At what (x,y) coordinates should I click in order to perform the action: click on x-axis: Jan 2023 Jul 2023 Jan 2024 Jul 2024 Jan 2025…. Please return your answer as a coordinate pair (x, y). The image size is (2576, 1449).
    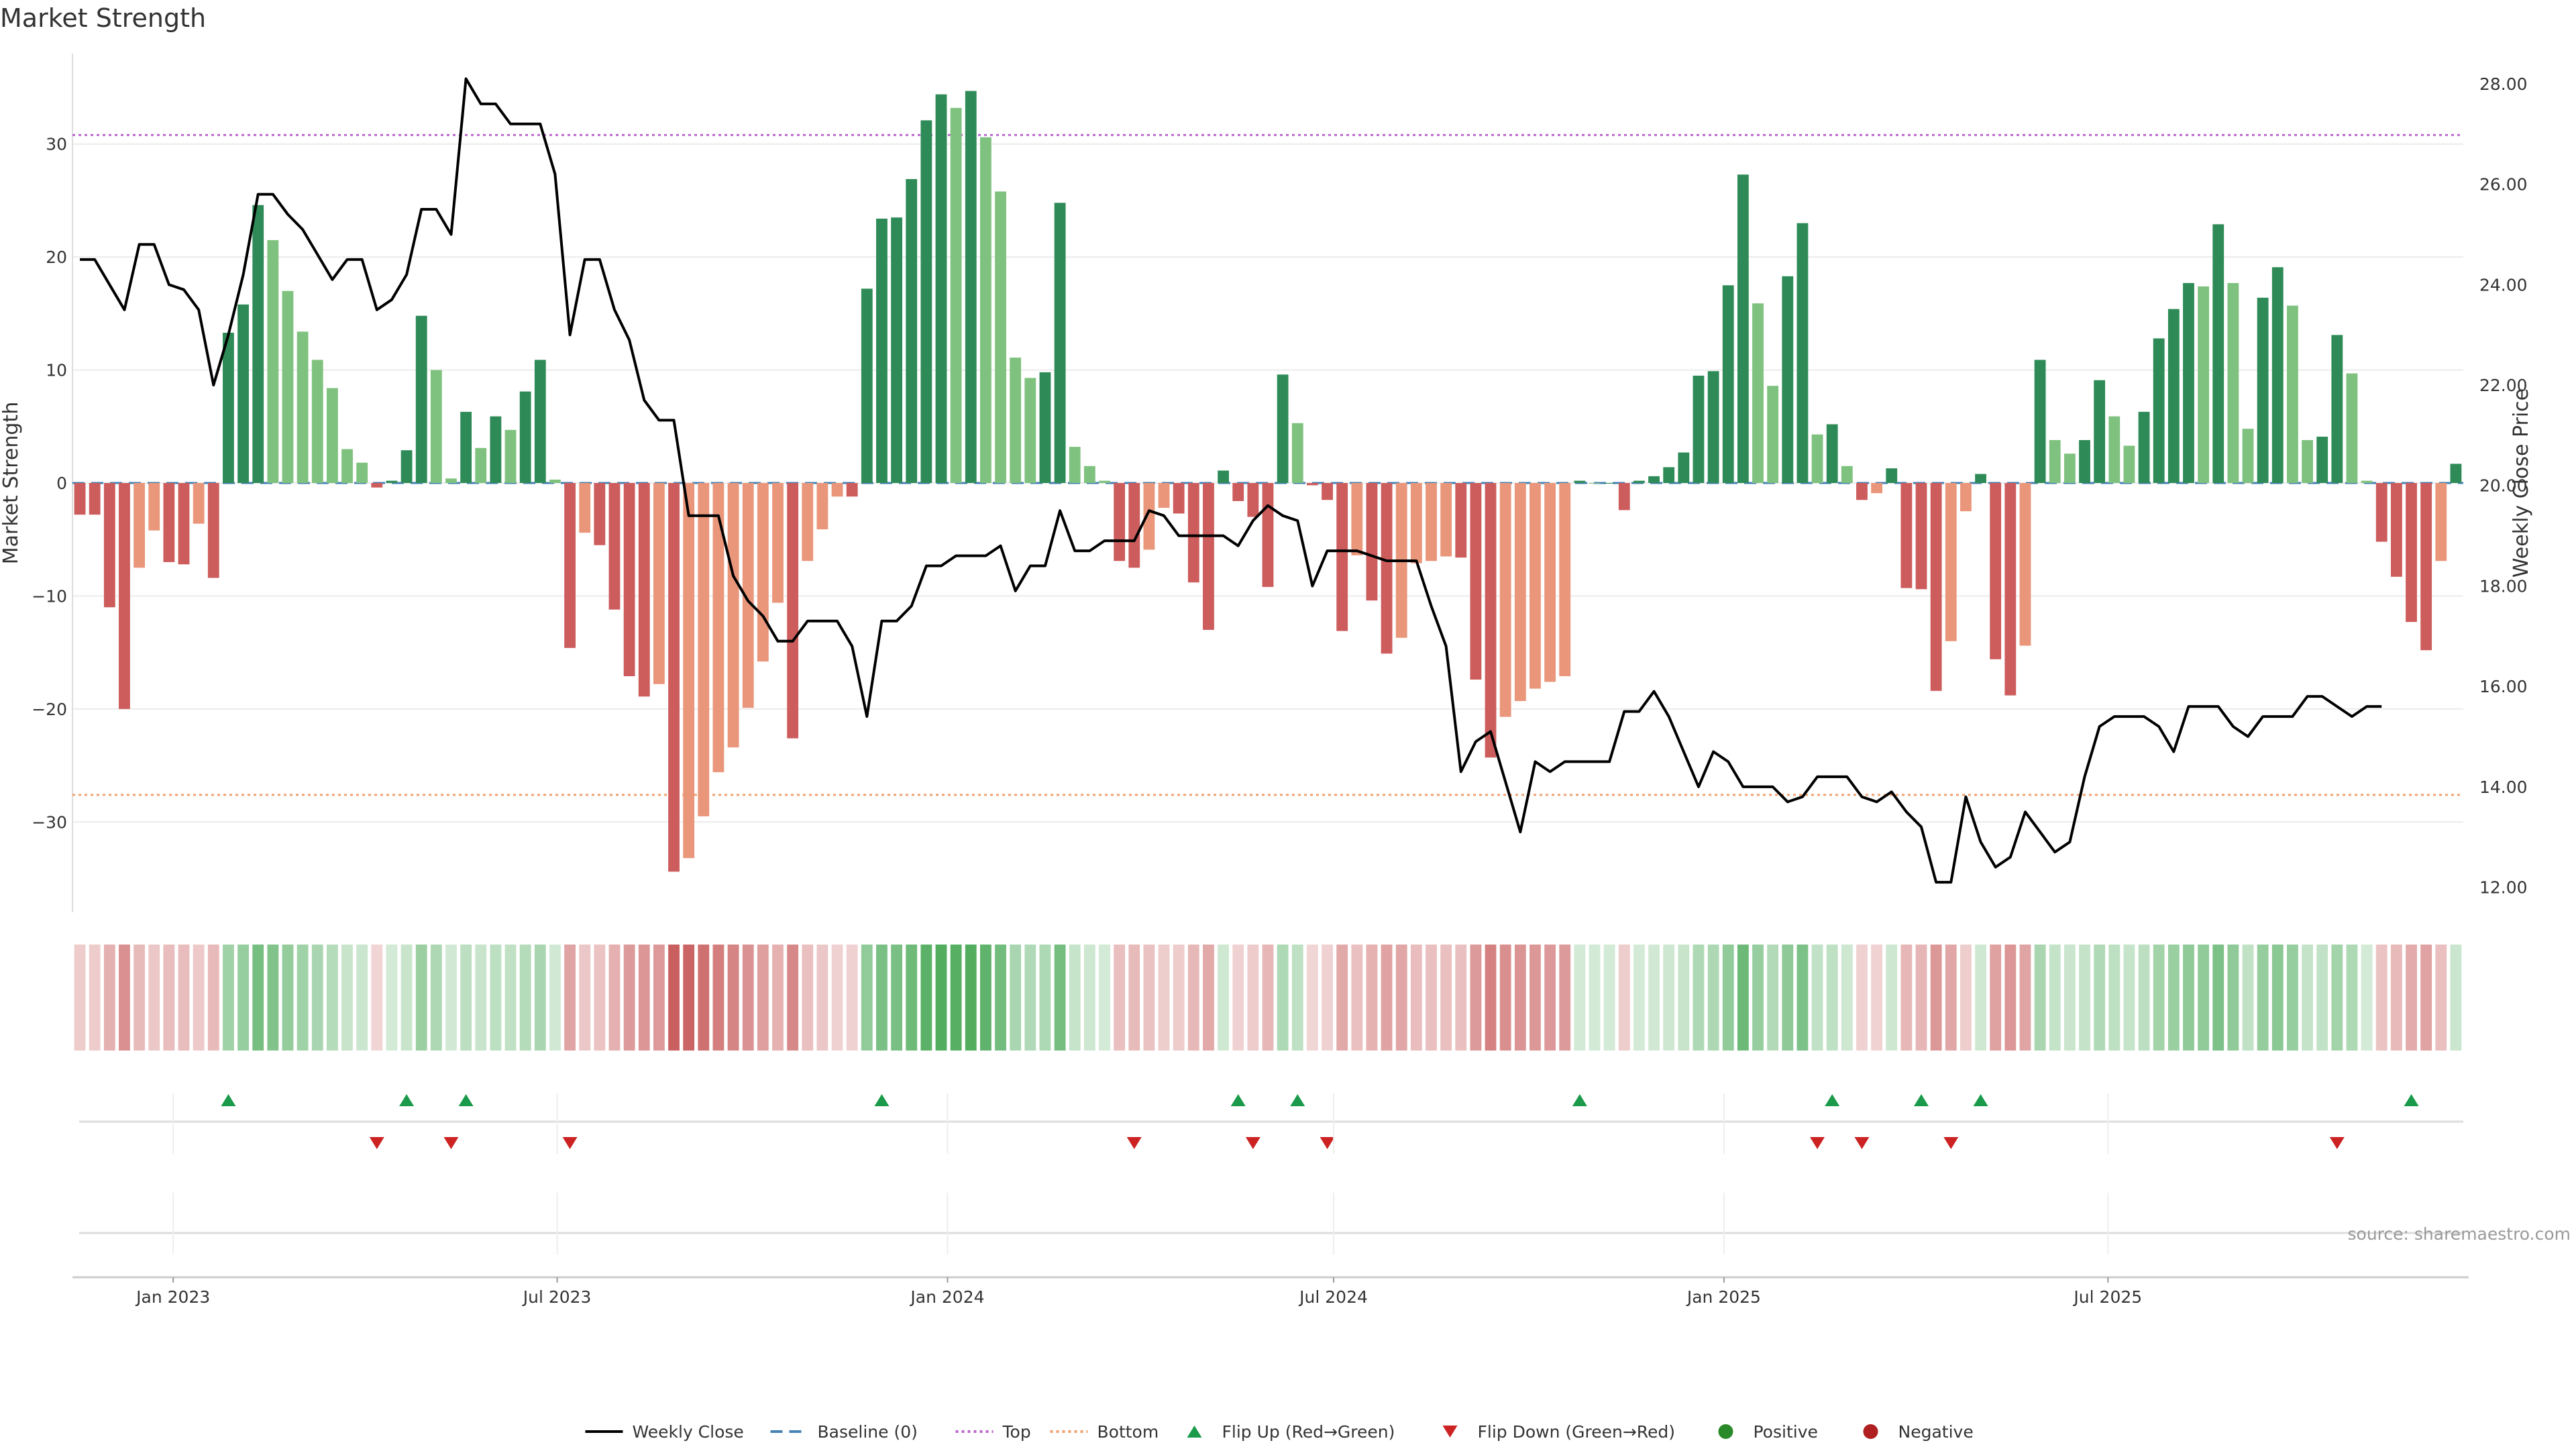
    Looking at the image, I should click on (1270, 1200).